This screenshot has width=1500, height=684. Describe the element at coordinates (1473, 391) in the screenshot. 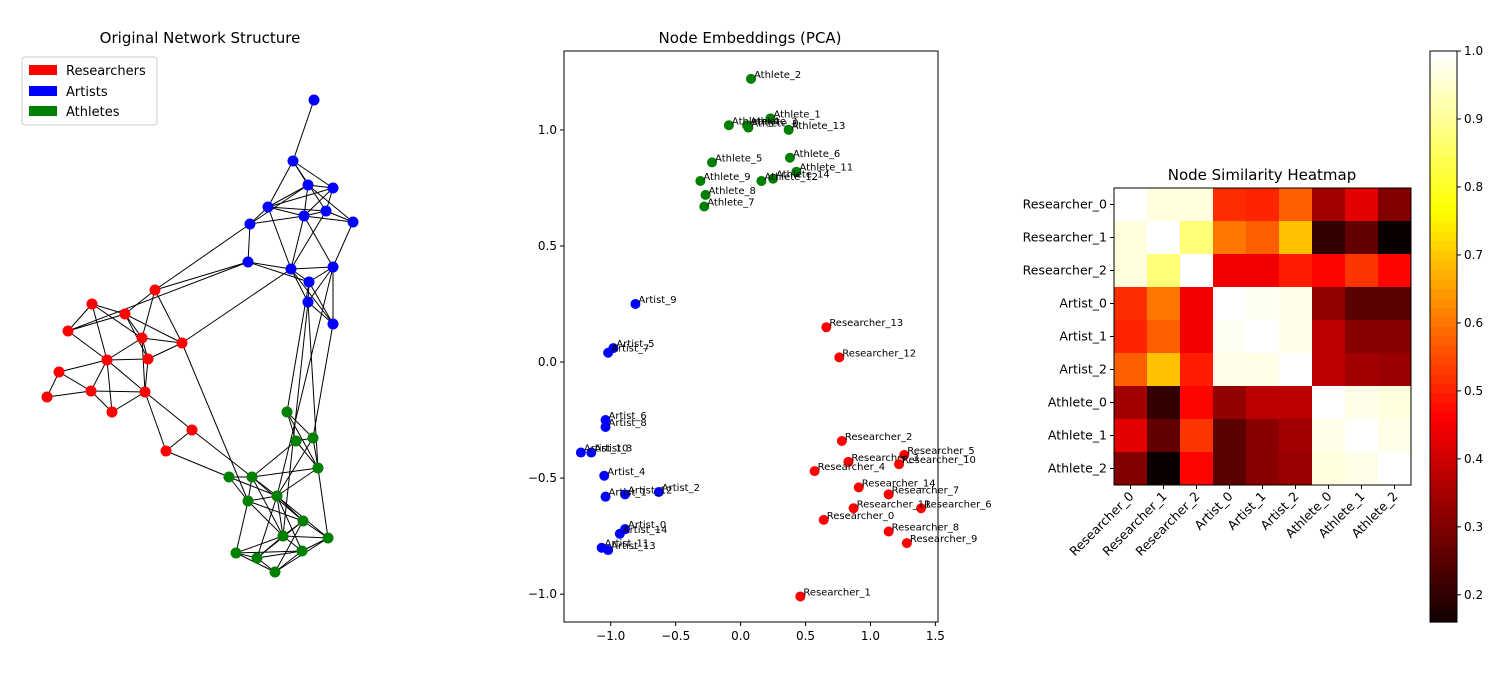

I see `colorbar-tick-label: 0.5` at that location.